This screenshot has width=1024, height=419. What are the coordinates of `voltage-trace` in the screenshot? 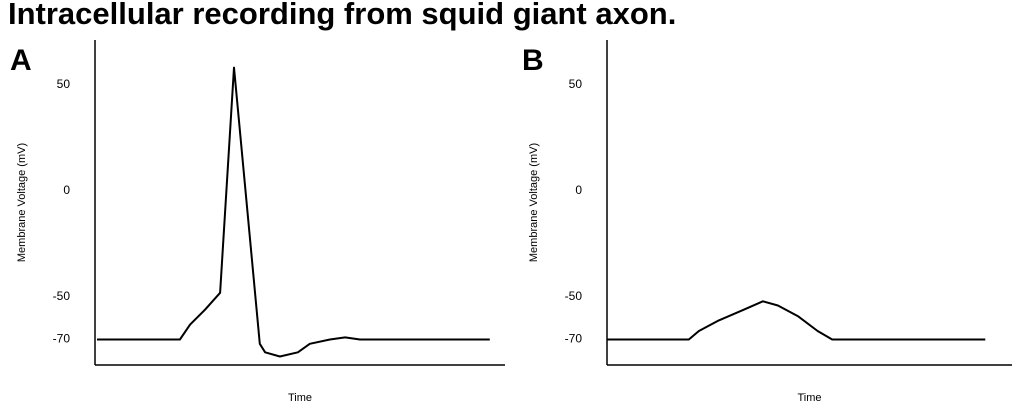 It's located at (796, 320).